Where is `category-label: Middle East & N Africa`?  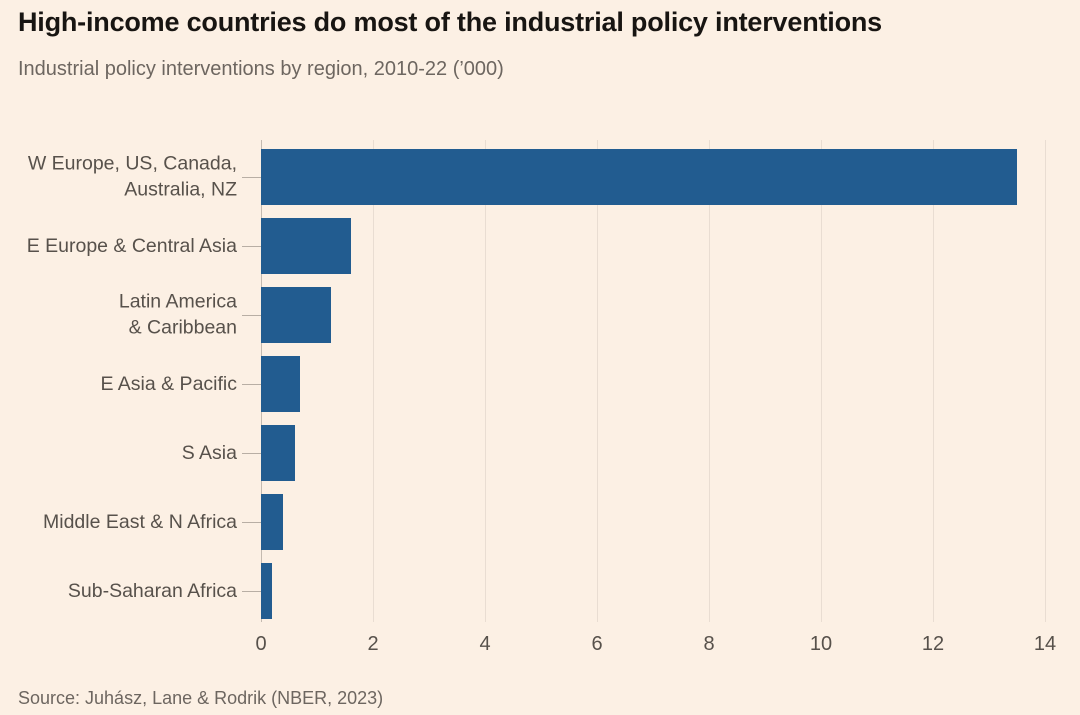 category-label: Middle East & N Africa is located at coordinates (140, 521).